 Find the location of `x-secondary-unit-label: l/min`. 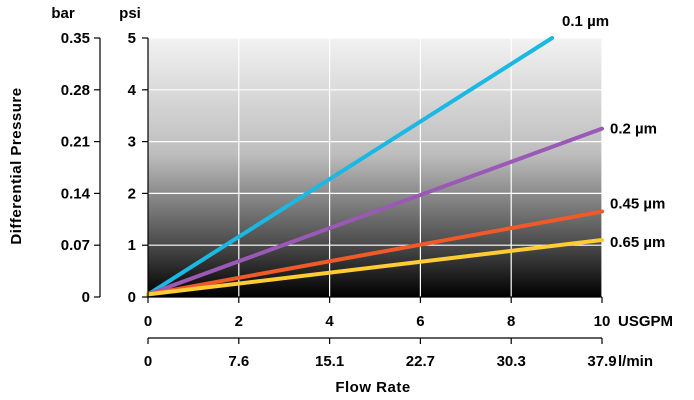

x-secondary-unit-label: l/min is located at coordinates (635, 361).